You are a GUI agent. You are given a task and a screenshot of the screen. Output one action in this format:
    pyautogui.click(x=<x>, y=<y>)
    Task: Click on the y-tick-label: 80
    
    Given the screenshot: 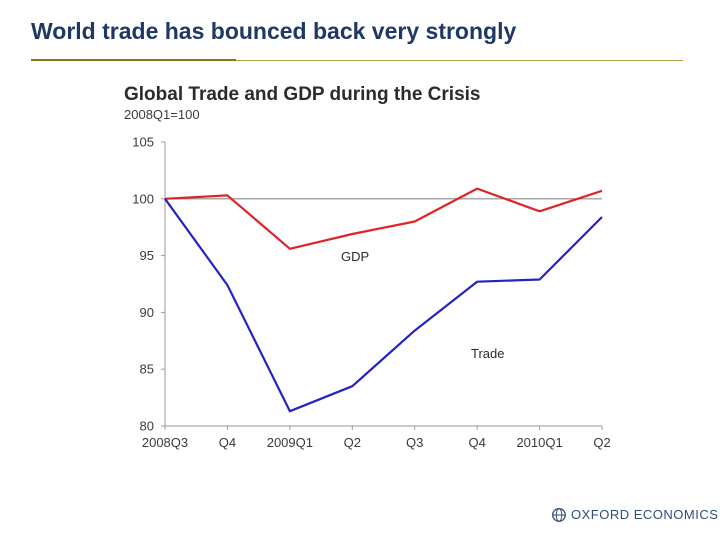 What is the action you would take?
    pyautogui.click(x=147, y=426)
    